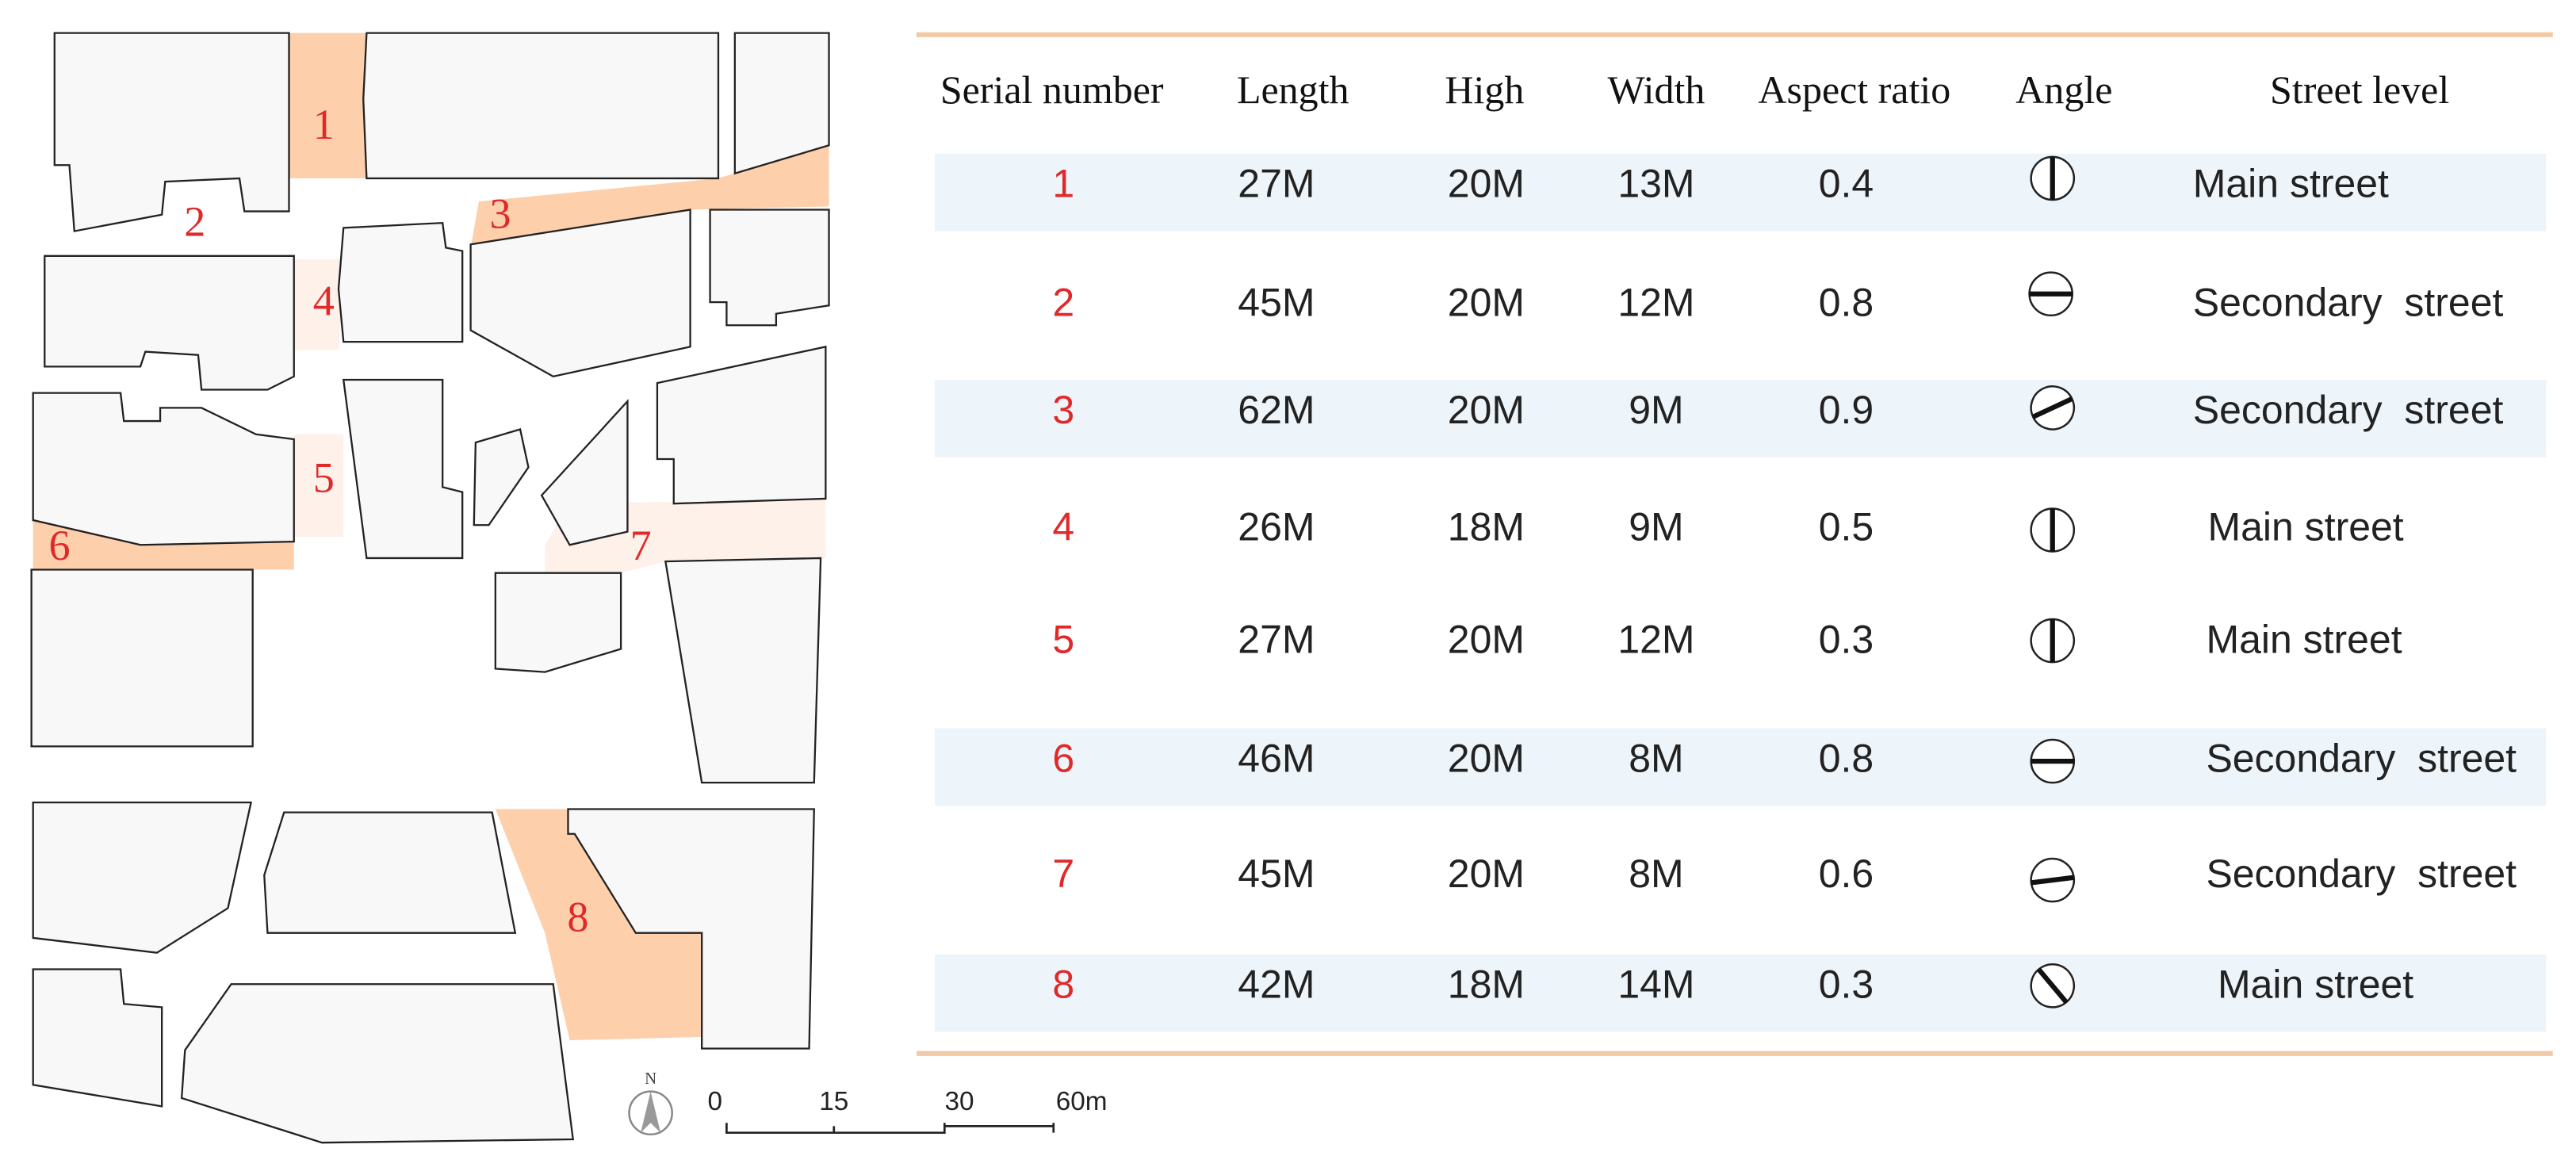  Describe the element at coordinates (1276, 758) in the screenshot. I see `cell: 46M` at that location.